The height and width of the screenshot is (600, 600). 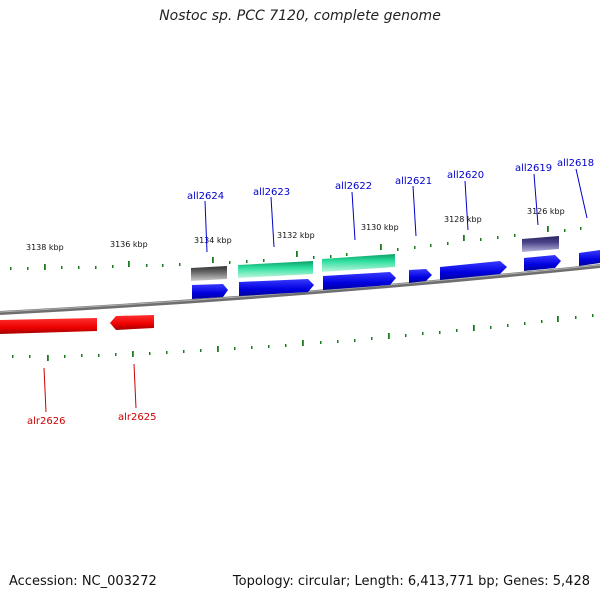 I want to click on gene-label-all2624: all2624, so click(x=205, y=196).